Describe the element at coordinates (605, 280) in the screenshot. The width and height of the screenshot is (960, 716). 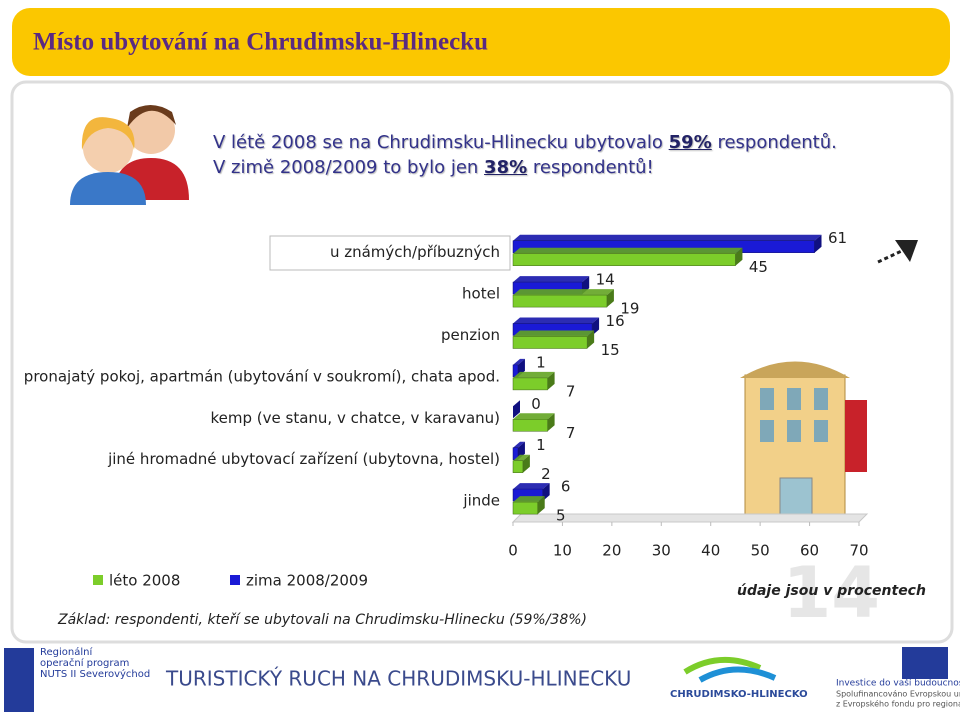
I see `value-label: 14` at that location.